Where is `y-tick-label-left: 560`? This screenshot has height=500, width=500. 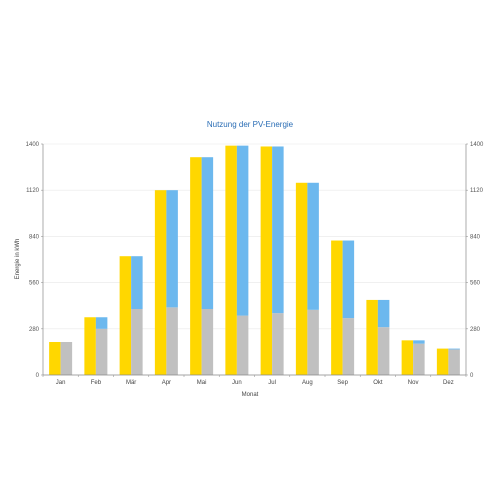 y-tick-label-left: 560 is located at coordinates (34, 284).